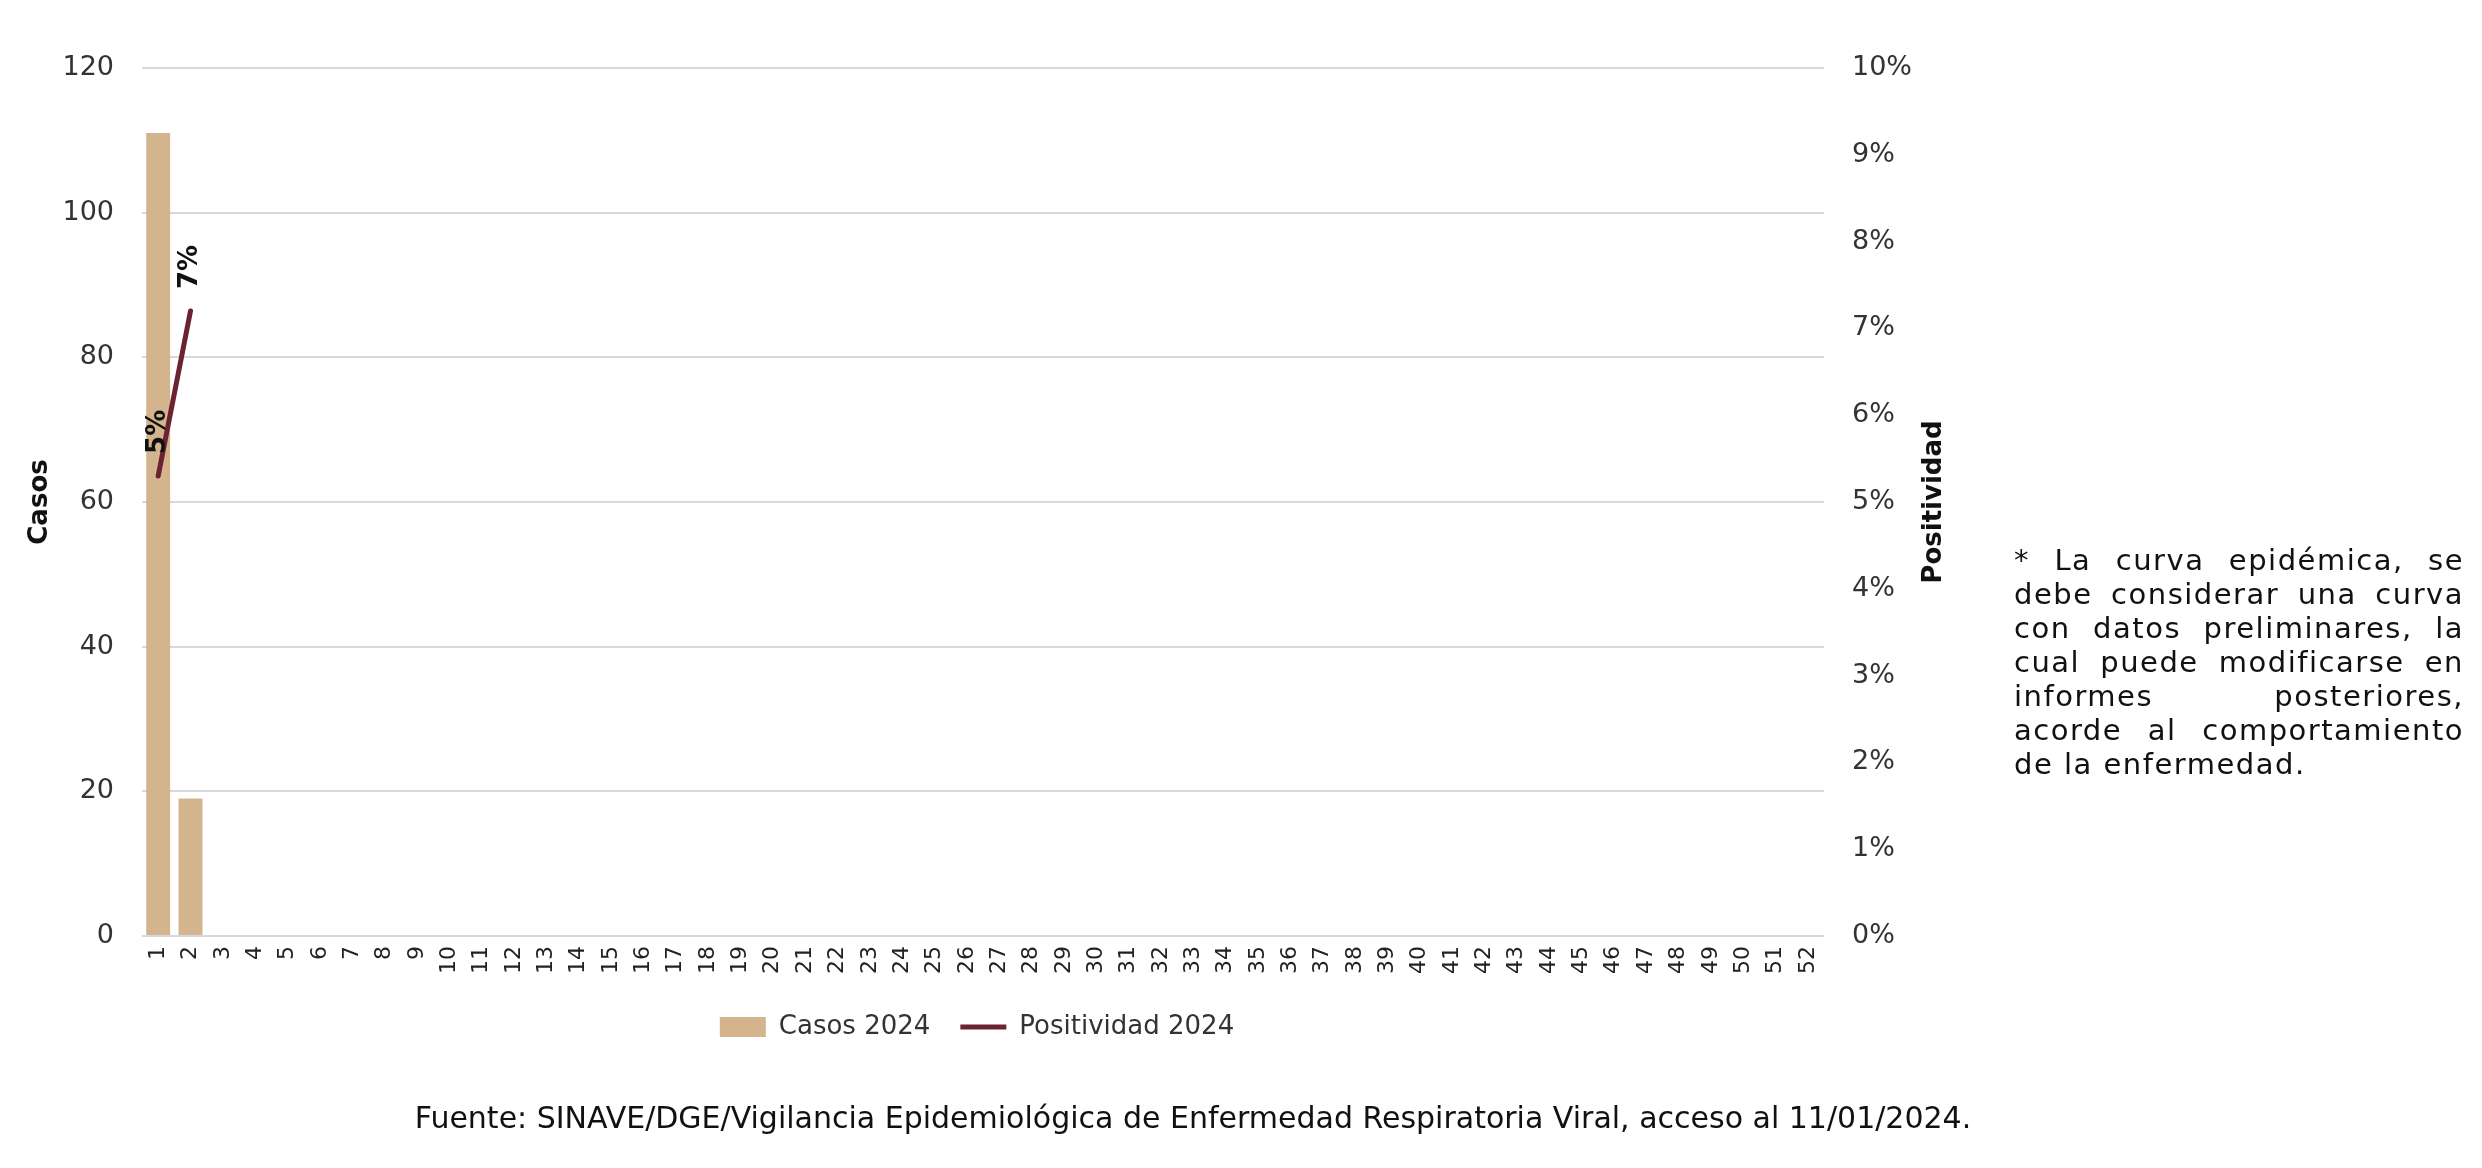 The height and width of the screenshot is (1168, 2482). I want to click on x-tick-label: 9, so click(415, 953).